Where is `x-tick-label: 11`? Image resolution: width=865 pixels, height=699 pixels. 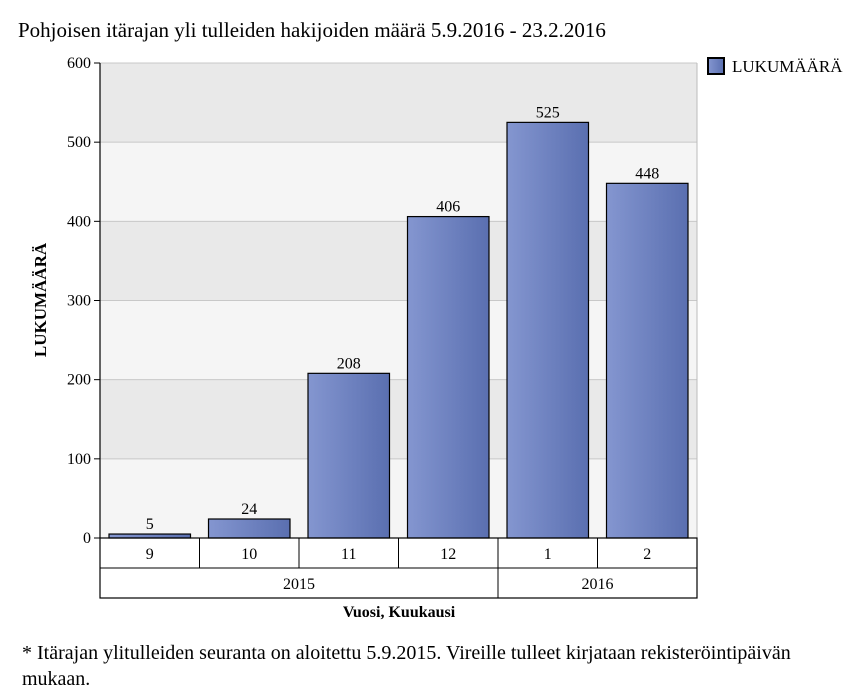
x-tick-label: 11 is located at coordinates (348, 554).